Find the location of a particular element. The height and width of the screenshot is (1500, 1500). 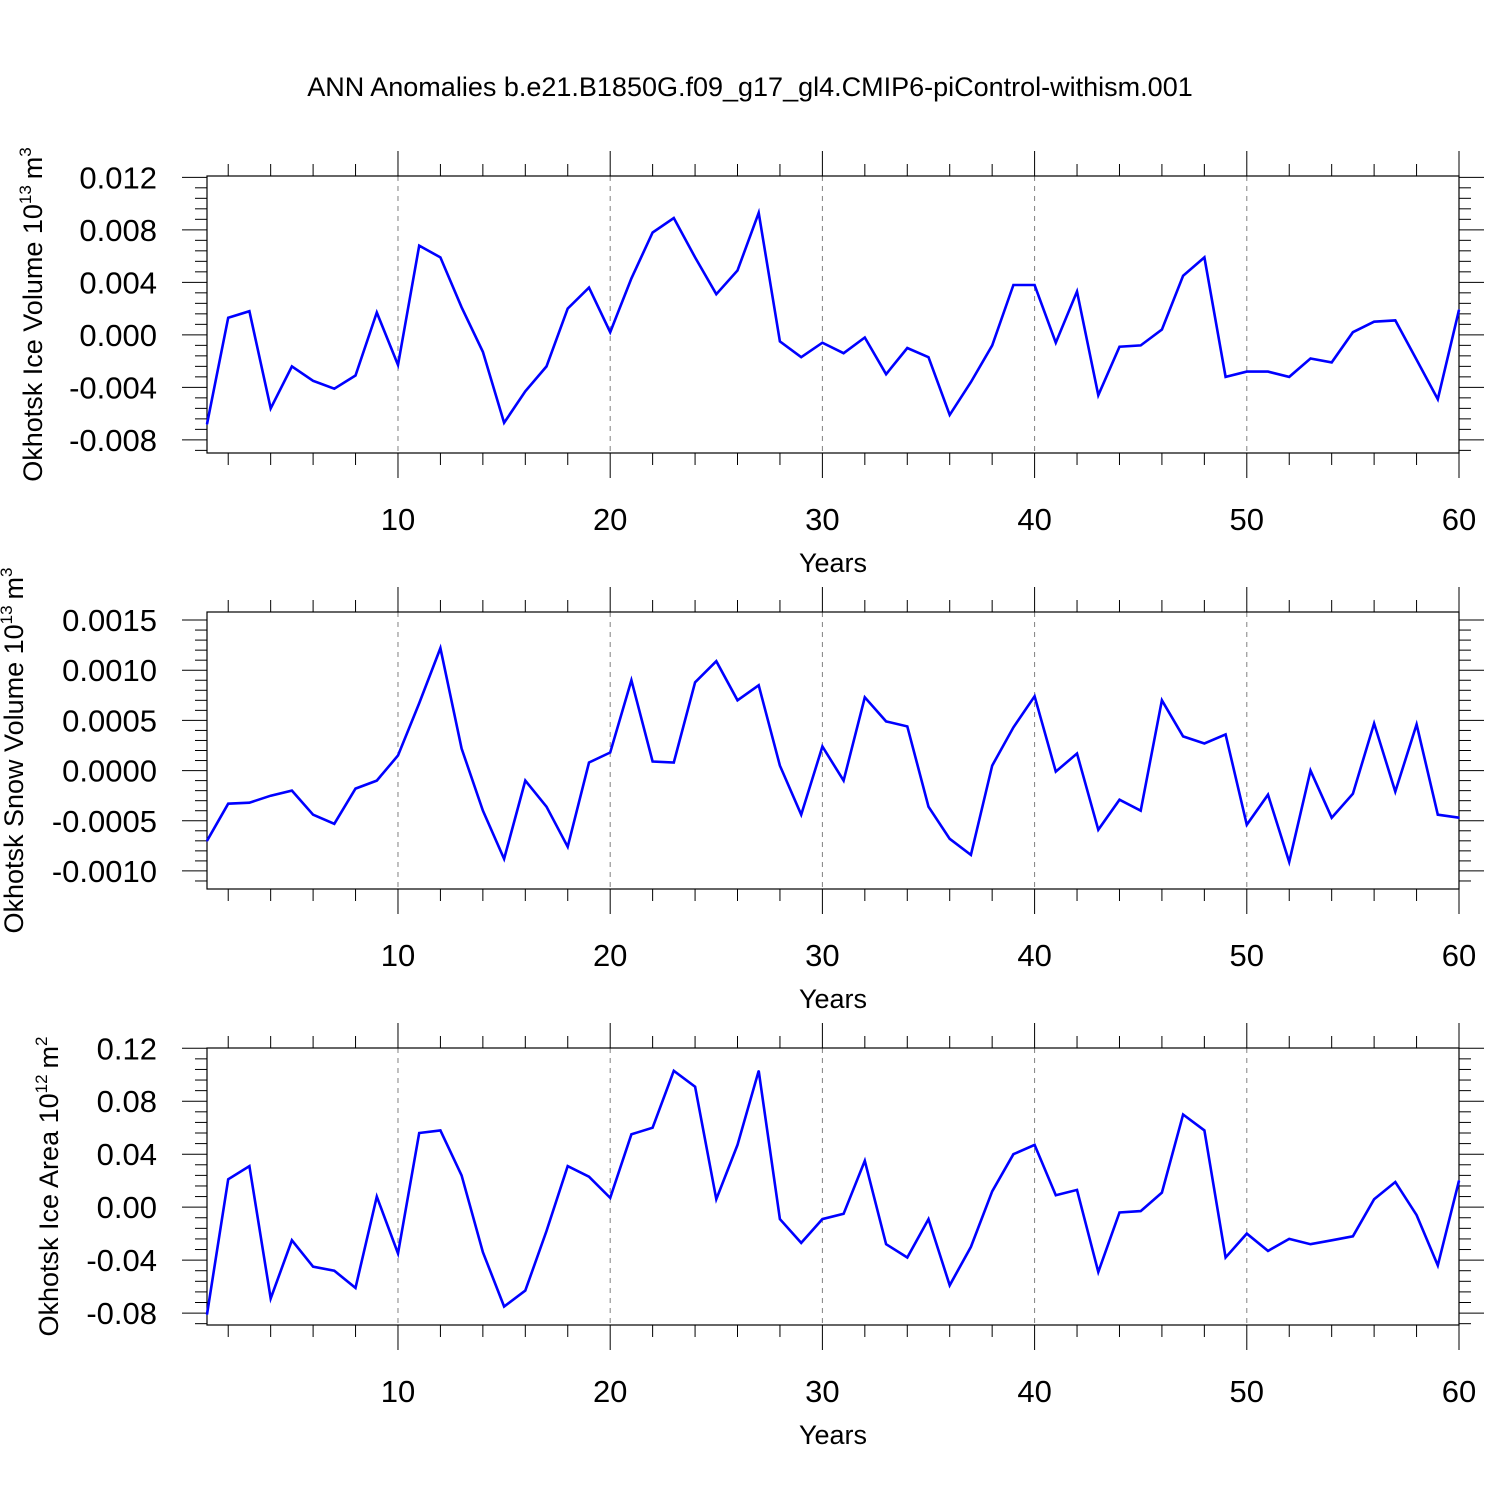

y-axis-label-unit: m is located at coordinates (14, 588).